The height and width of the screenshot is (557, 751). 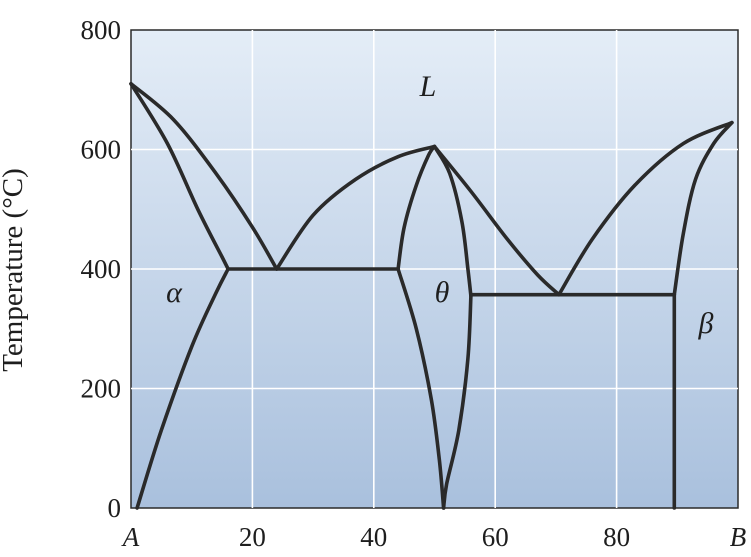 I want to click on y-tick-label: 200, so click(x=101, y=389).